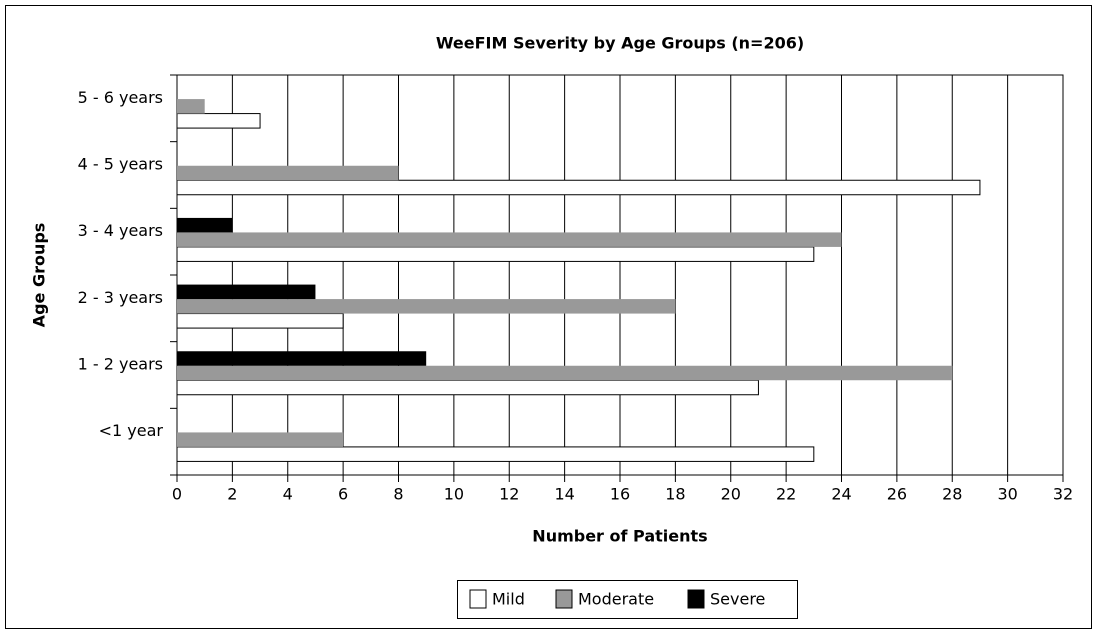  I want to click on x-tick-label: 12, so click(509, 494).